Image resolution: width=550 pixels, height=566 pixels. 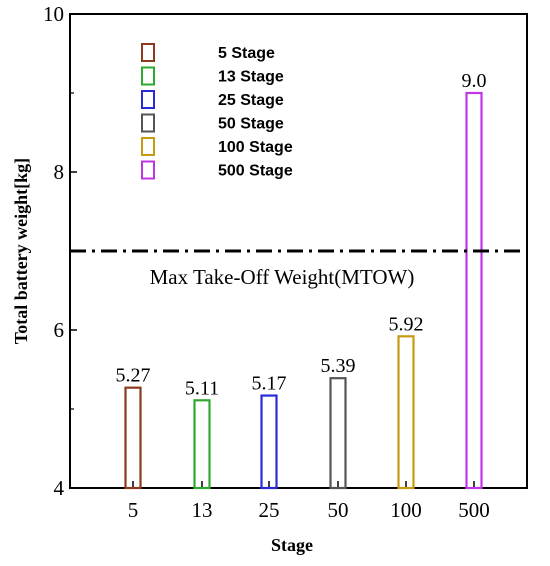 I want to click on y-tick-label: 10, so click(x=53, y=14).